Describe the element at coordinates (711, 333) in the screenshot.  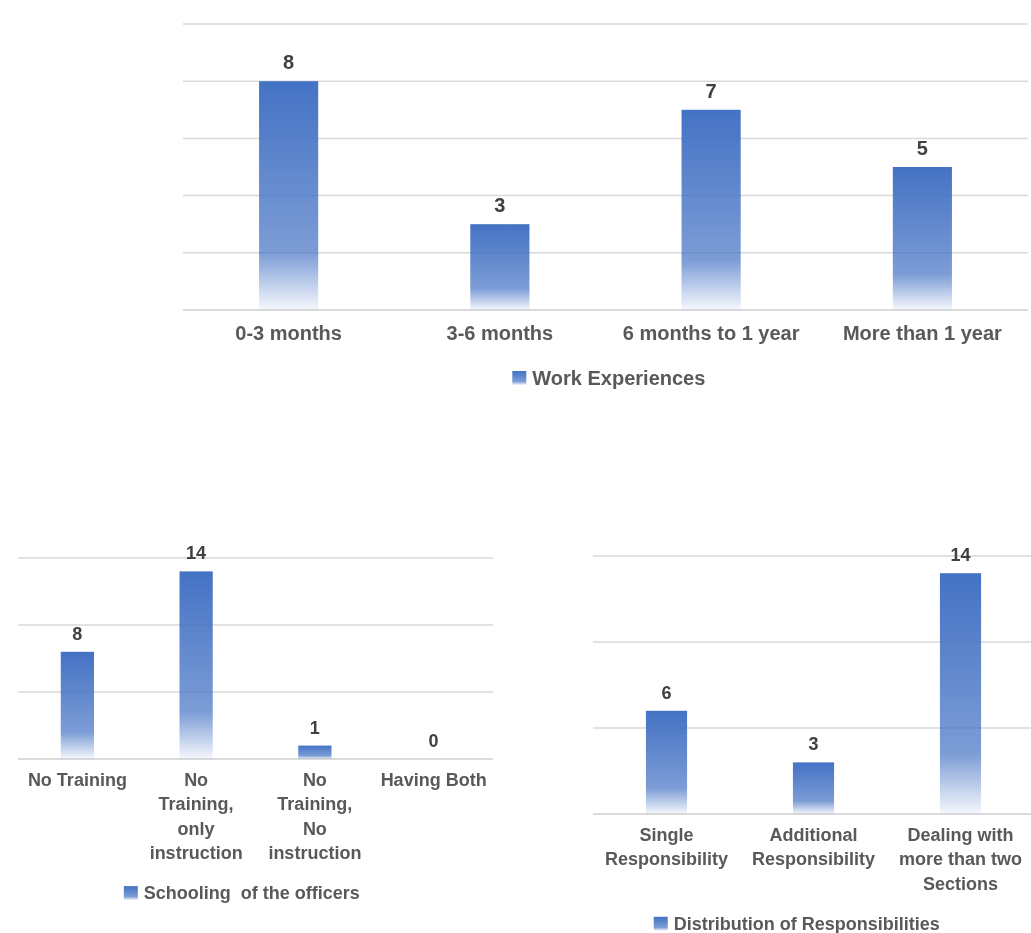
I see `x-tick-label: 6 months to 1 year` at that location.